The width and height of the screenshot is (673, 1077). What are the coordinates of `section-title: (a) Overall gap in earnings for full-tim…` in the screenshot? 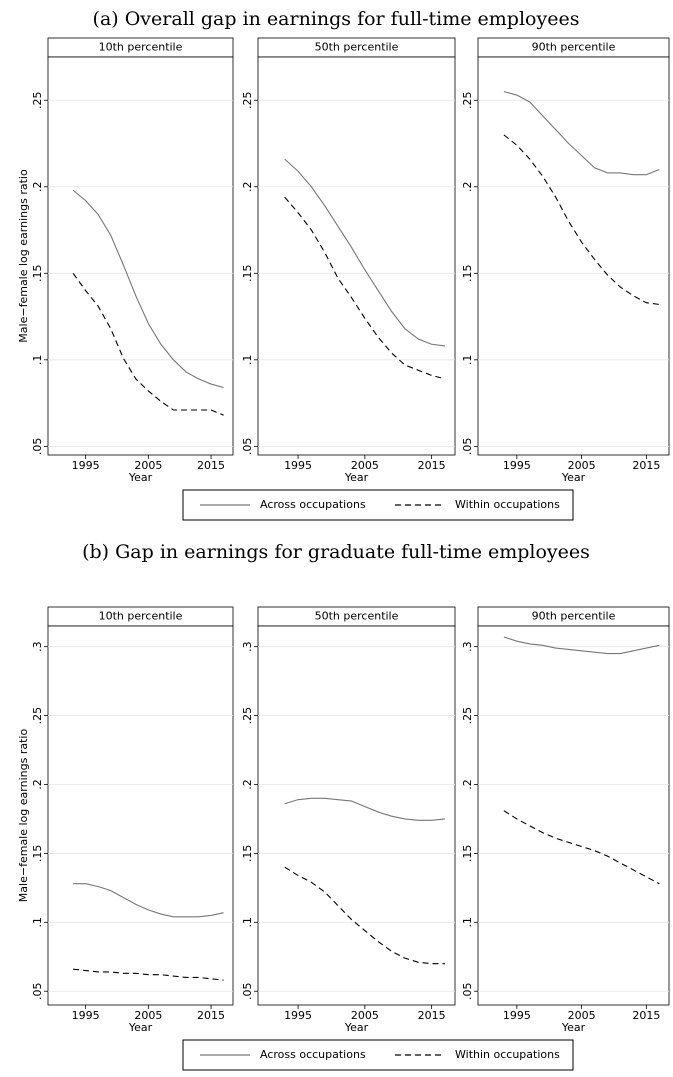 It's located at (336, 19).